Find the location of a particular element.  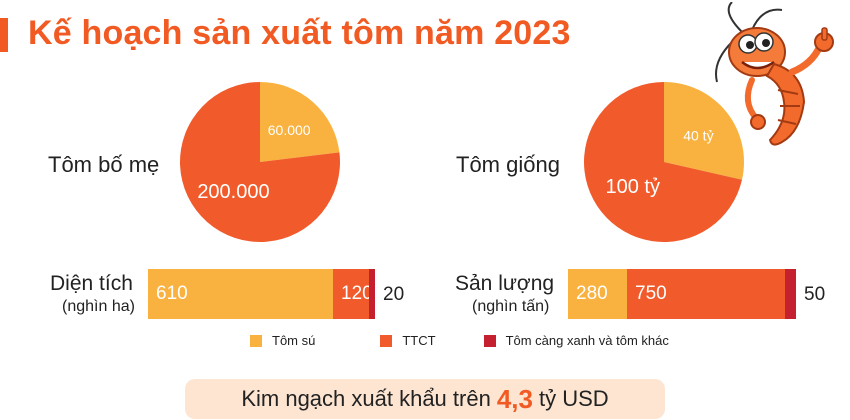

export-value-banner: Kim ngạch xuất khẩu trên 4,3 tỷ USD is located at coordinates (425, 399).